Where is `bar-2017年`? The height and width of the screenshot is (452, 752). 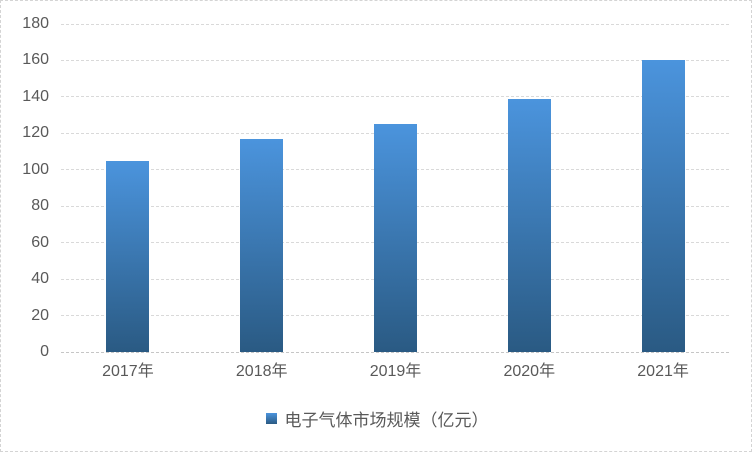 bar-2017年 is located at coordinates (128, 256).